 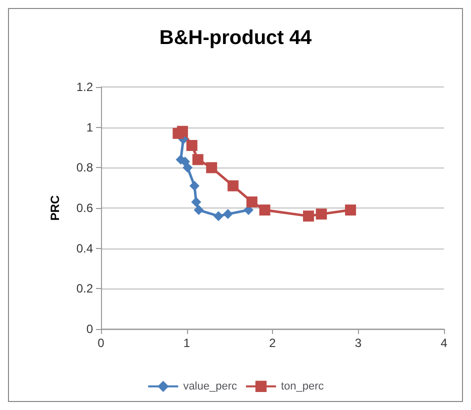 I want to click on y-tick-label: 0, so click(x=90, y=329).